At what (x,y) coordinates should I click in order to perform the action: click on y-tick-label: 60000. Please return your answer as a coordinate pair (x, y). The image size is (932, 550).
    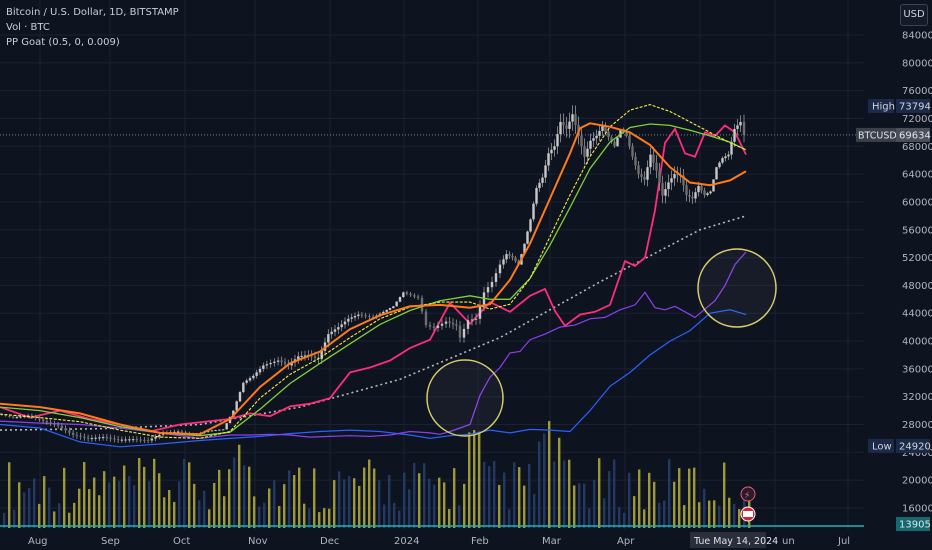
    Looking at the image, I should click on (917, 202).